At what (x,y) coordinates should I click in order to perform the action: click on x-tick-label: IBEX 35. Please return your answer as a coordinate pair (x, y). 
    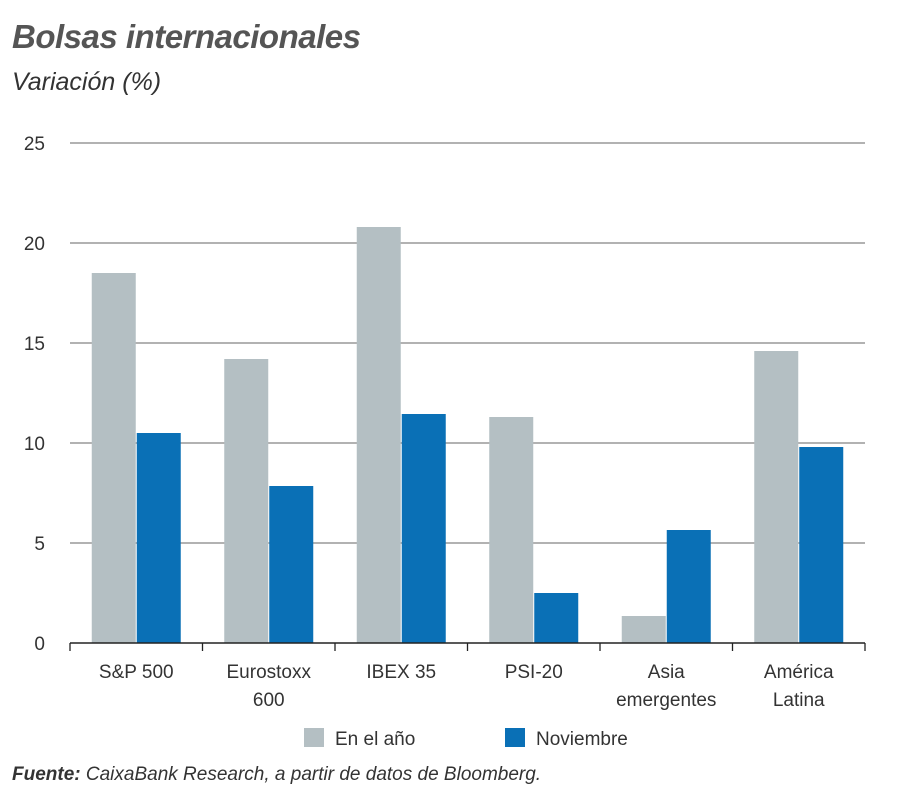
    Looking at the image, I should click on (401, 672).